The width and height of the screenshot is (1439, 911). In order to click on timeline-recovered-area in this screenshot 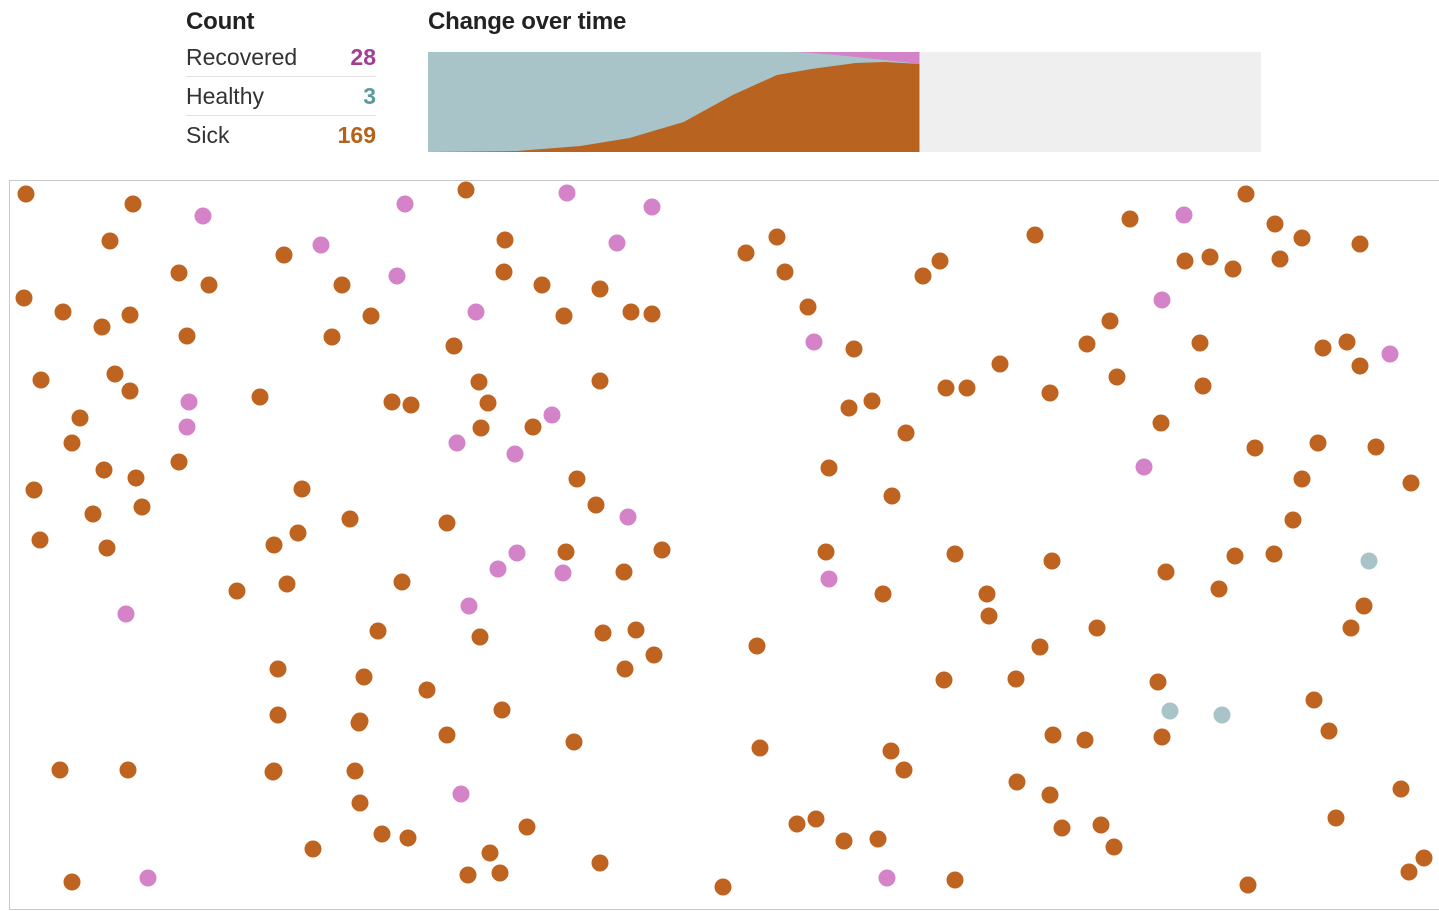, I will do `click(674, 58)`.